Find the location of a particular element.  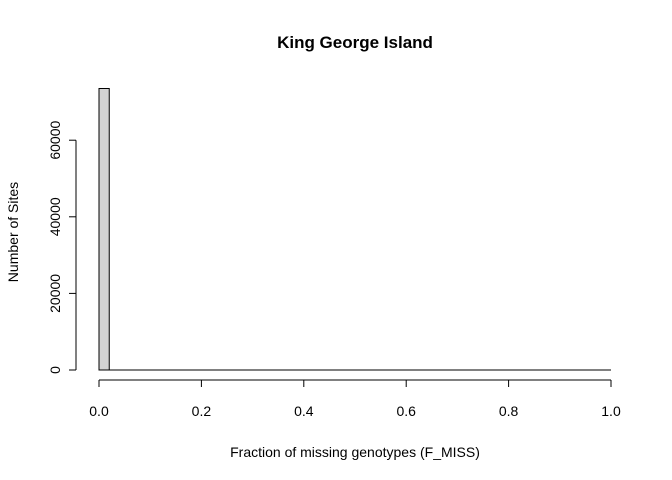

y-tick-label: 40000 is located at coordinates (55, 216).